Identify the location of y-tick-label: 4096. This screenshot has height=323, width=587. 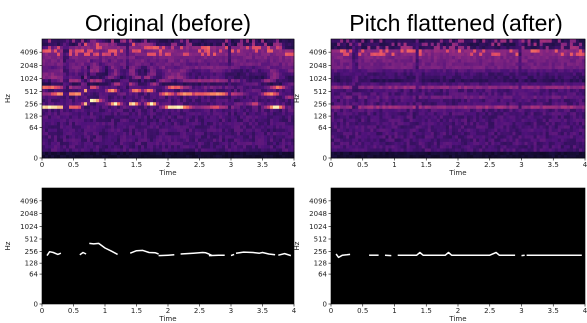
(29, 201).